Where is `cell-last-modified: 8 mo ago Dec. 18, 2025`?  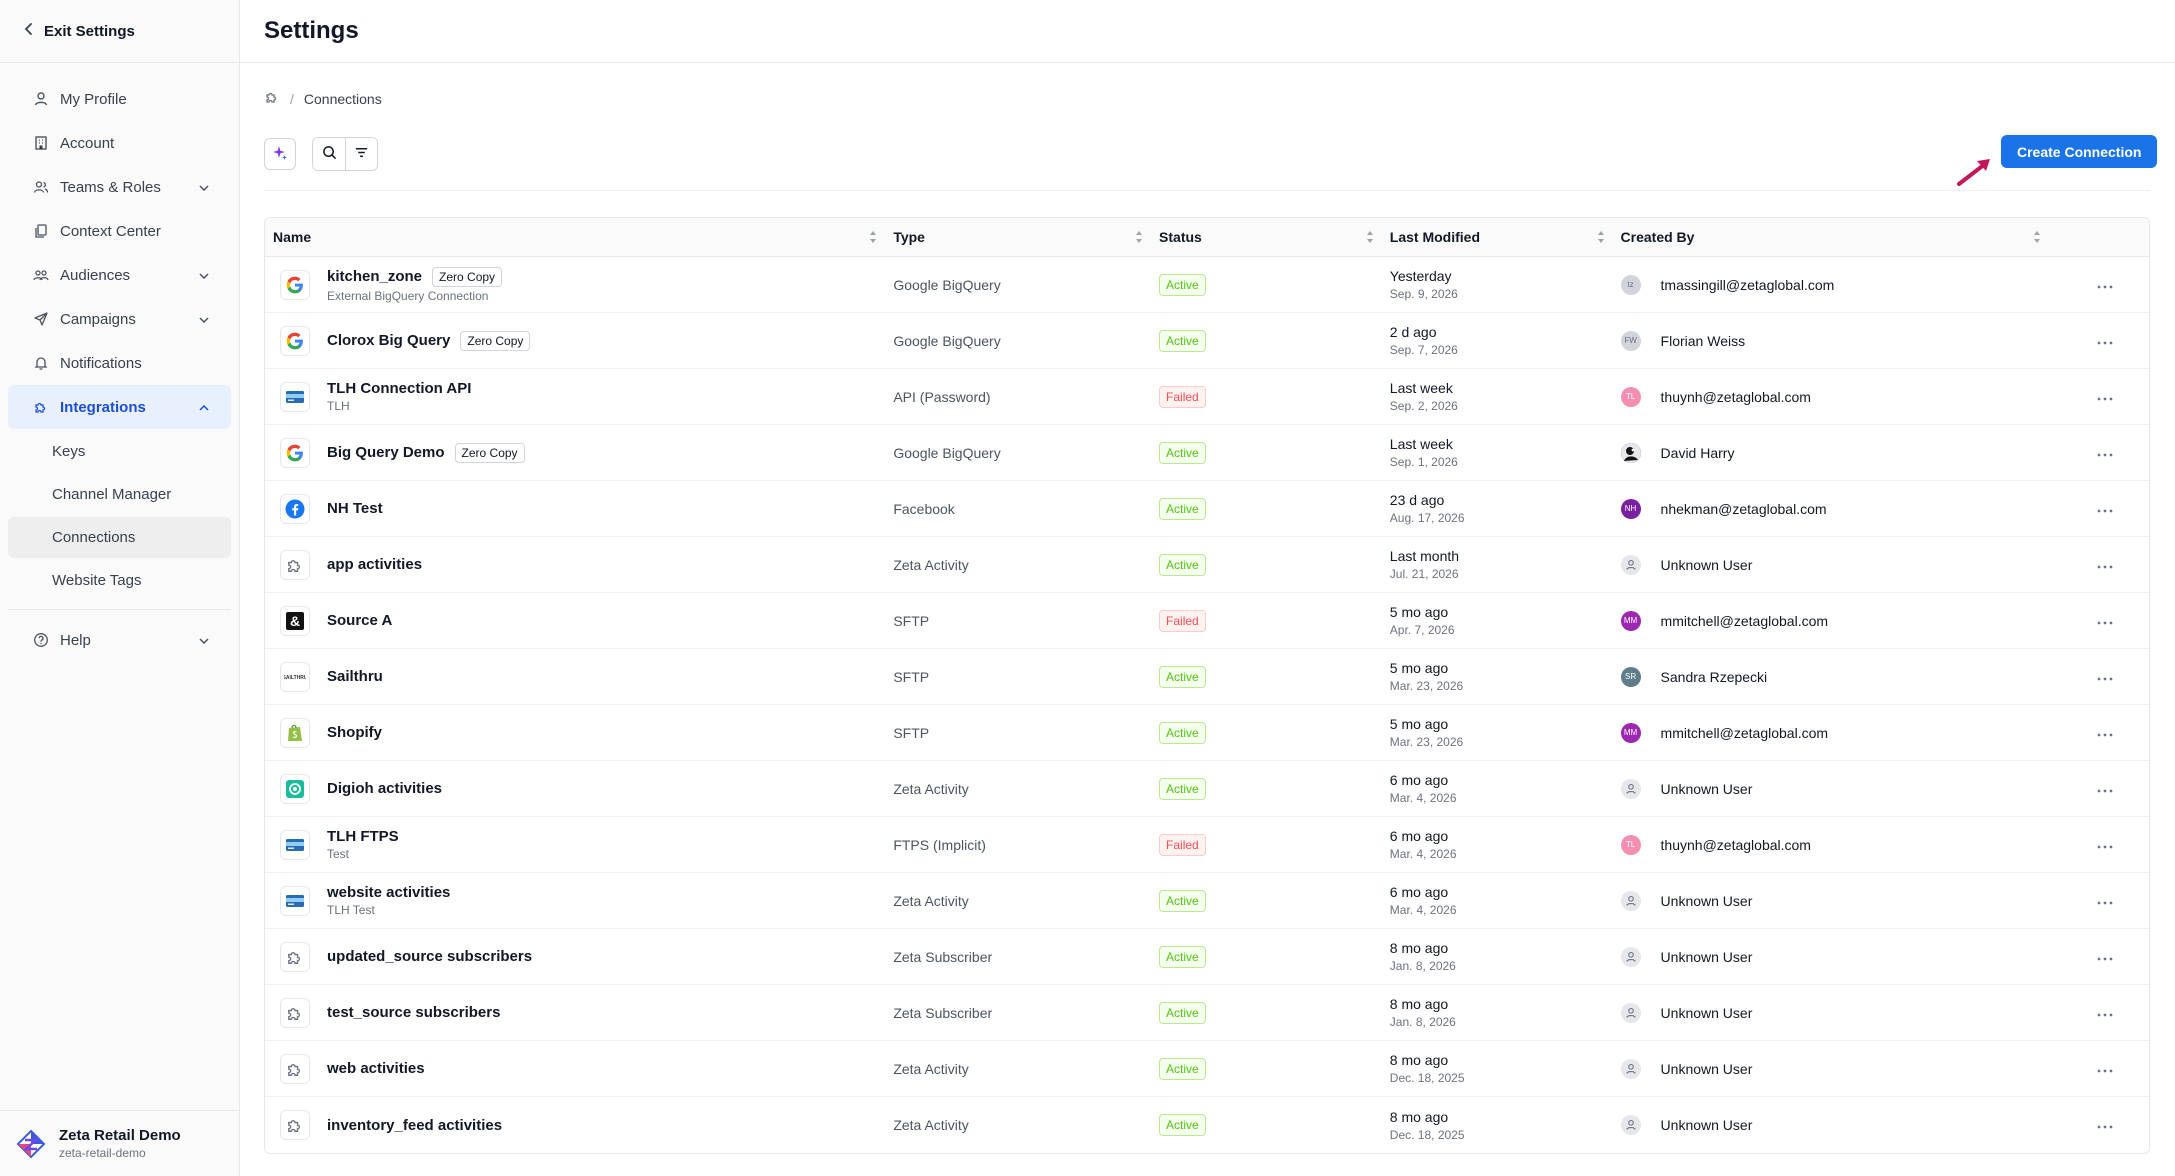 cell-last-modified: 8 mo ago Dec. 18, 2025 is located at coordinates (1497, 1068).